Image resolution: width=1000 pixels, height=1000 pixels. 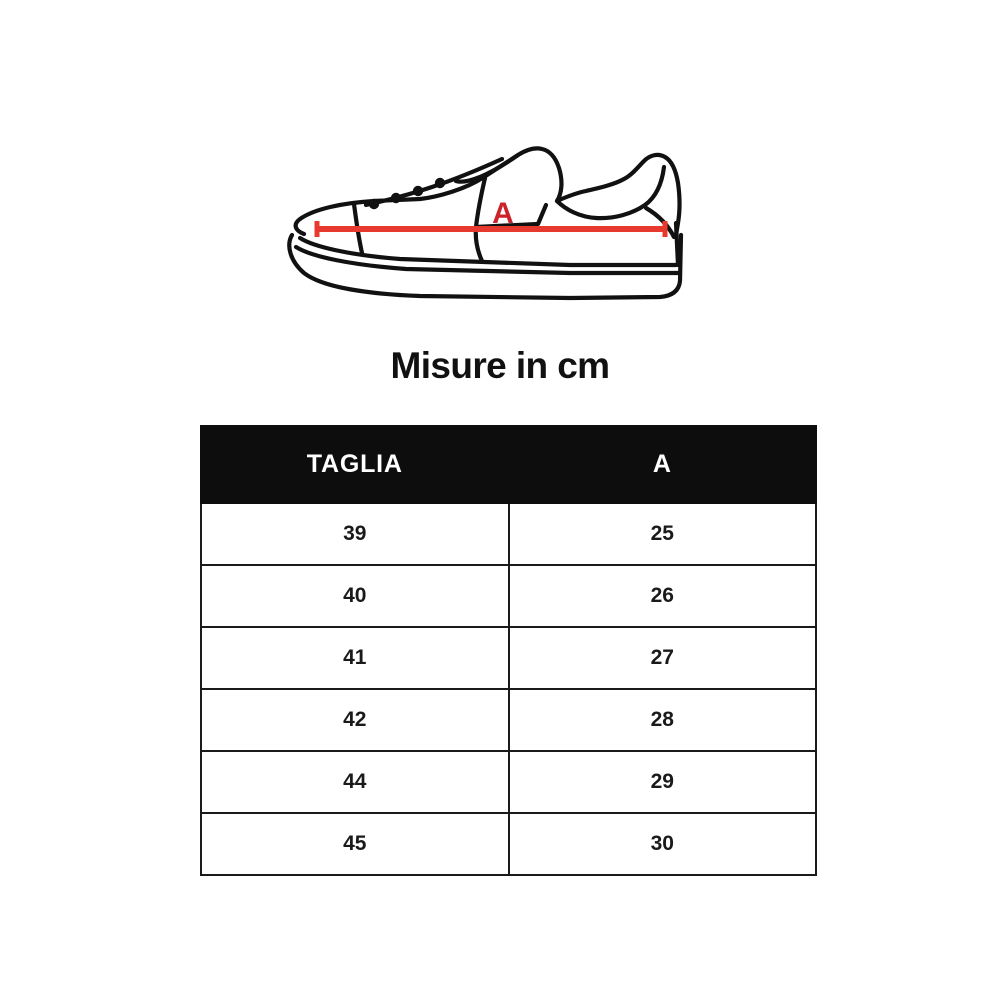 What do you see at coordinates (662, 844) in the screenshot?
I see `cell-a: 30` at bounding box center [662, 844].